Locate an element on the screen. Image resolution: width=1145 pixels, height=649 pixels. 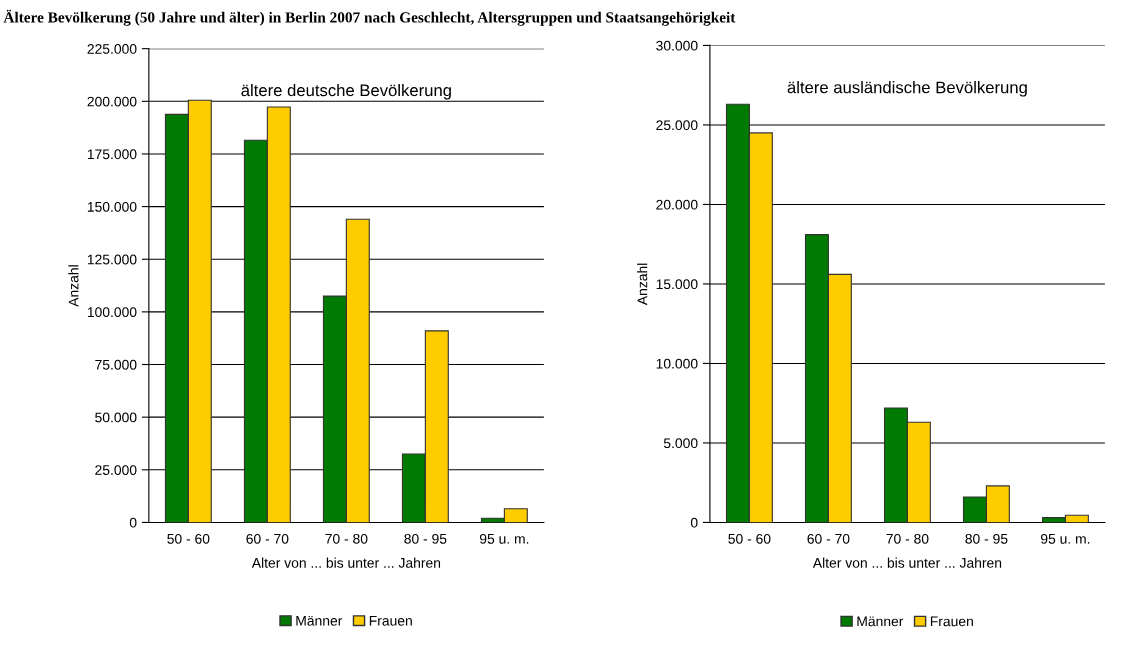
y-tick-label: 150.000 is located at coordinates (112, 206).